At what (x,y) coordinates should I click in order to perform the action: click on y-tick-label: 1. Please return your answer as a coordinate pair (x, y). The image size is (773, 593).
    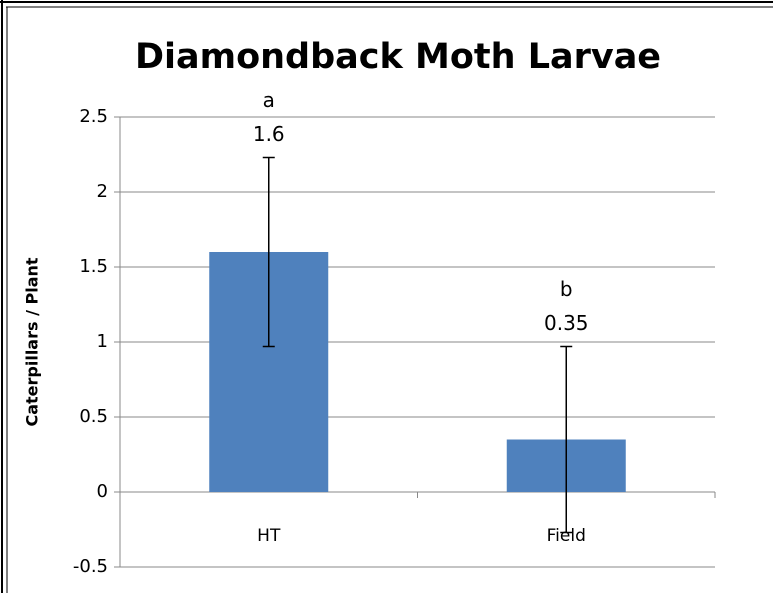
    Looking at the image, I should click on (102, 341).